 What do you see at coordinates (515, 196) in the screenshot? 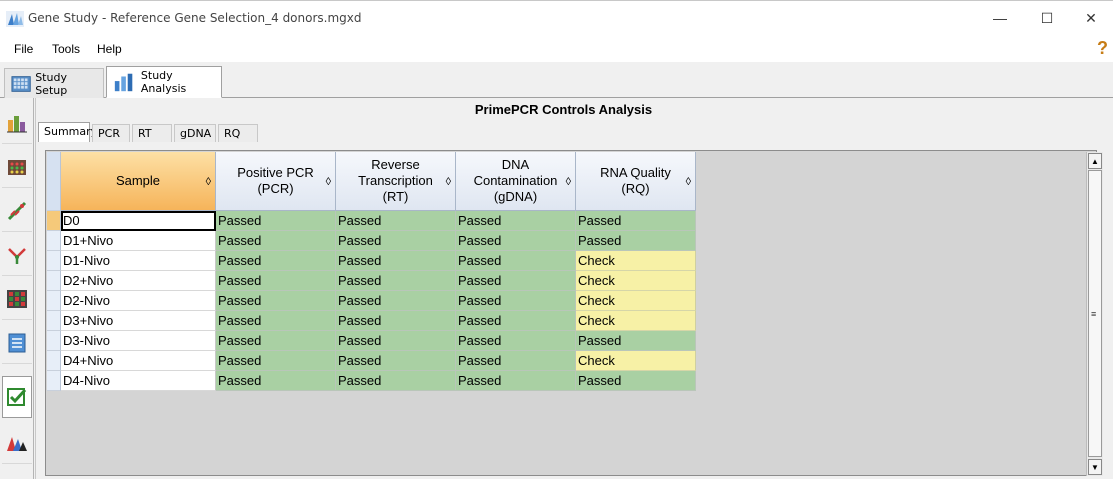
I see `column-header-label: (gDNA)` at bounding box center [515, 196].